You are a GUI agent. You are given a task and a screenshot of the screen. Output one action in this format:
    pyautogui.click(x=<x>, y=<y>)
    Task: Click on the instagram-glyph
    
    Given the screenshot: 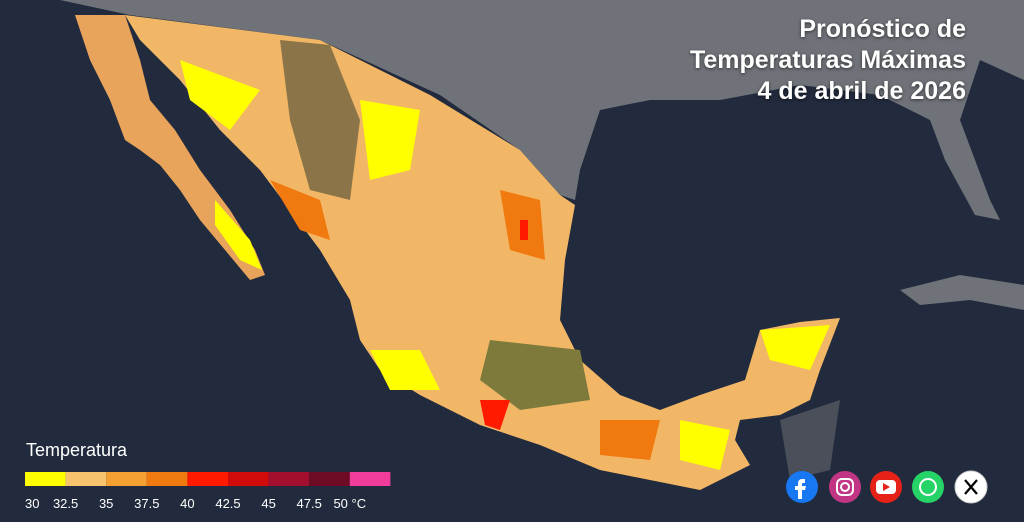 What is the action you would take?
    pyautogui.click(x=845, y=487)
    